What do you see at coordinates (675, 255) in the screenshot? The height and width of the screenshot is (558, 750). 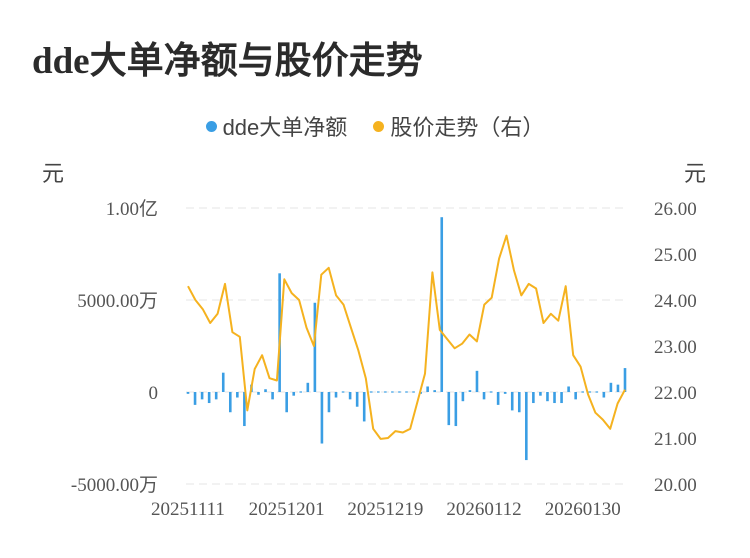 I see `right-axis-tick-label: 25.00` at bounding box center [675, 255].